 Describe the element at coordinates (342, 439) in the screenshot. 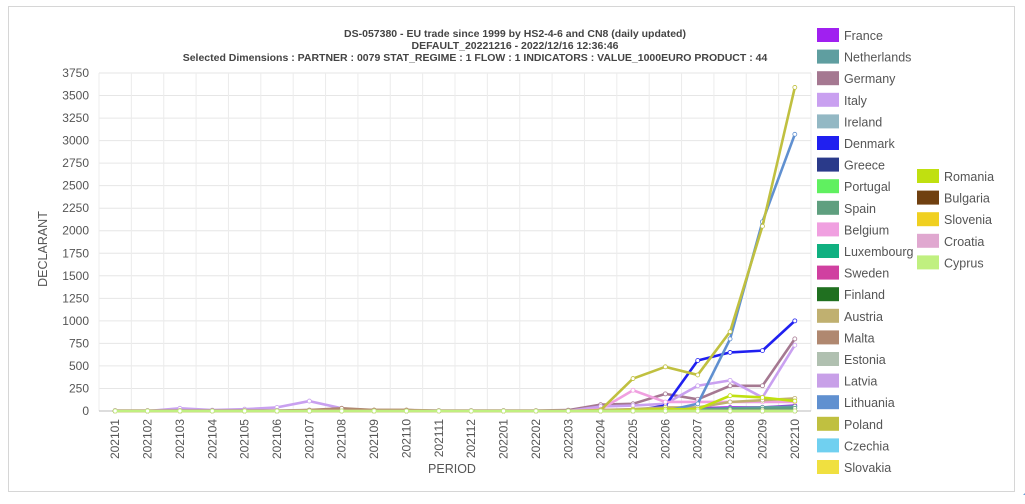

I see `x-tick-label: 202108` at that location.